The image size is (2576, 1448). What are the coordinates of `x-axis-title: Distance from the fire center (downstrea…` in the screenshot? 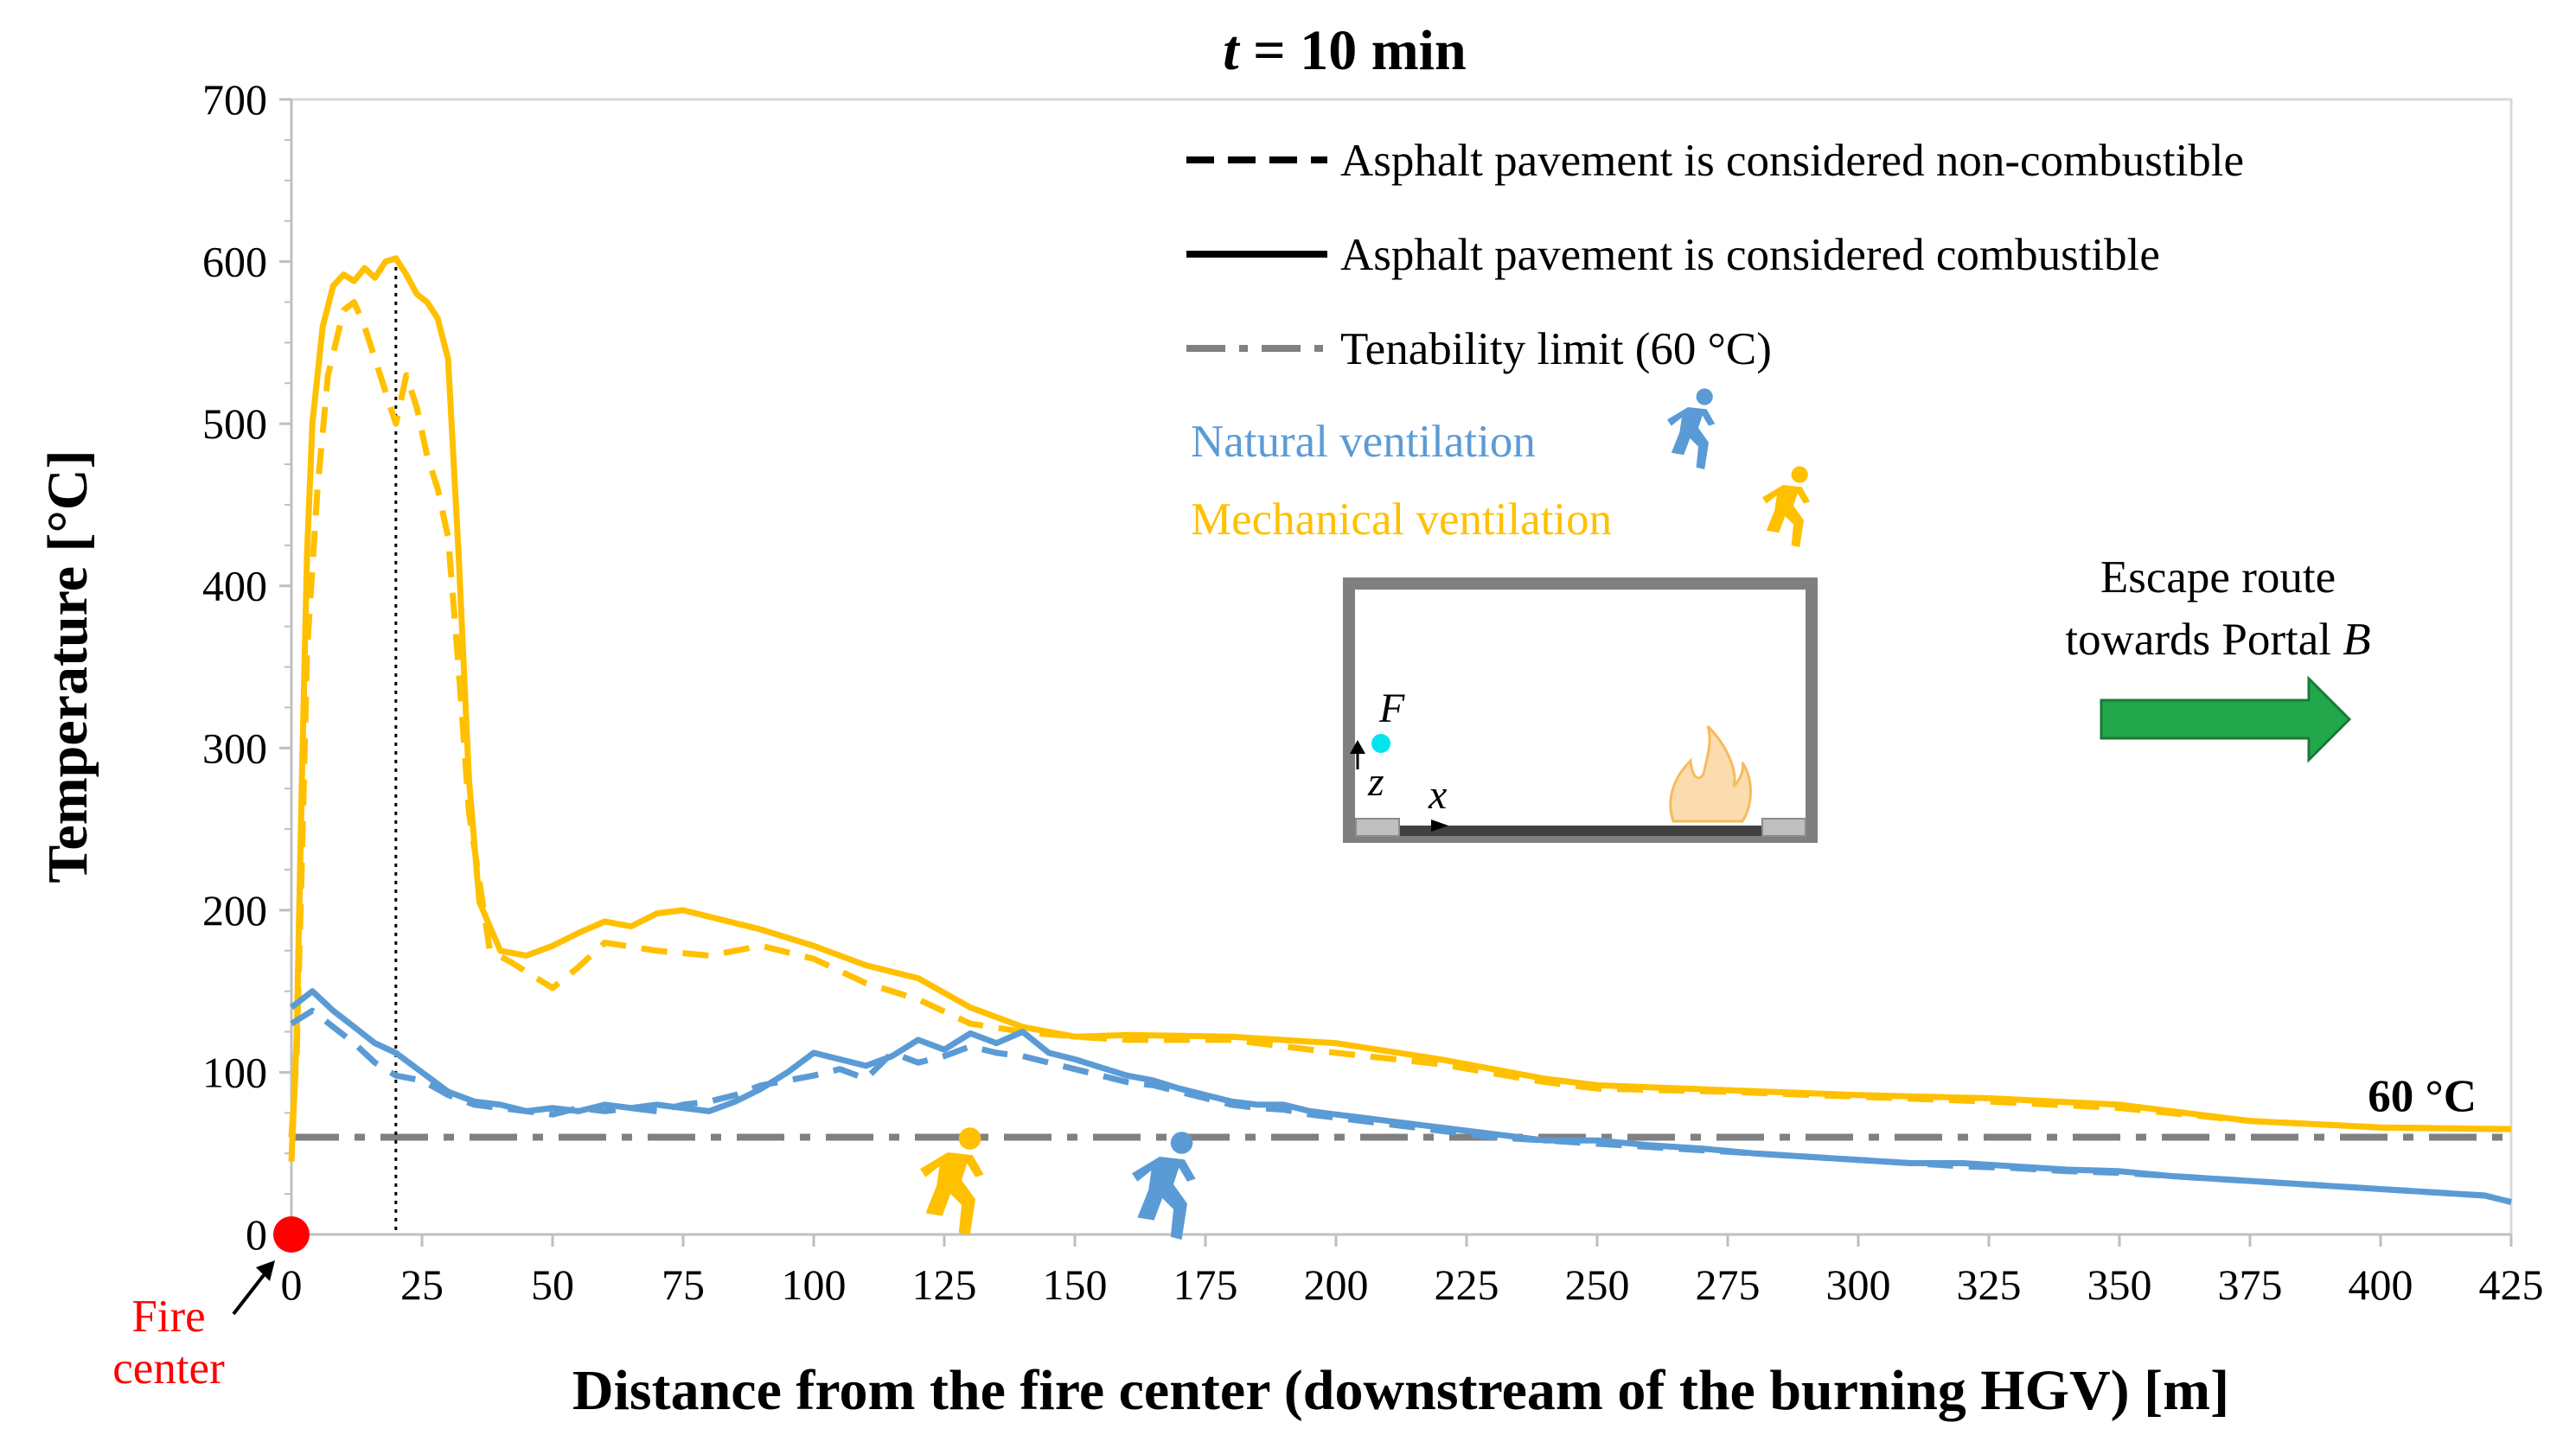 It's located at (1401, 1390).